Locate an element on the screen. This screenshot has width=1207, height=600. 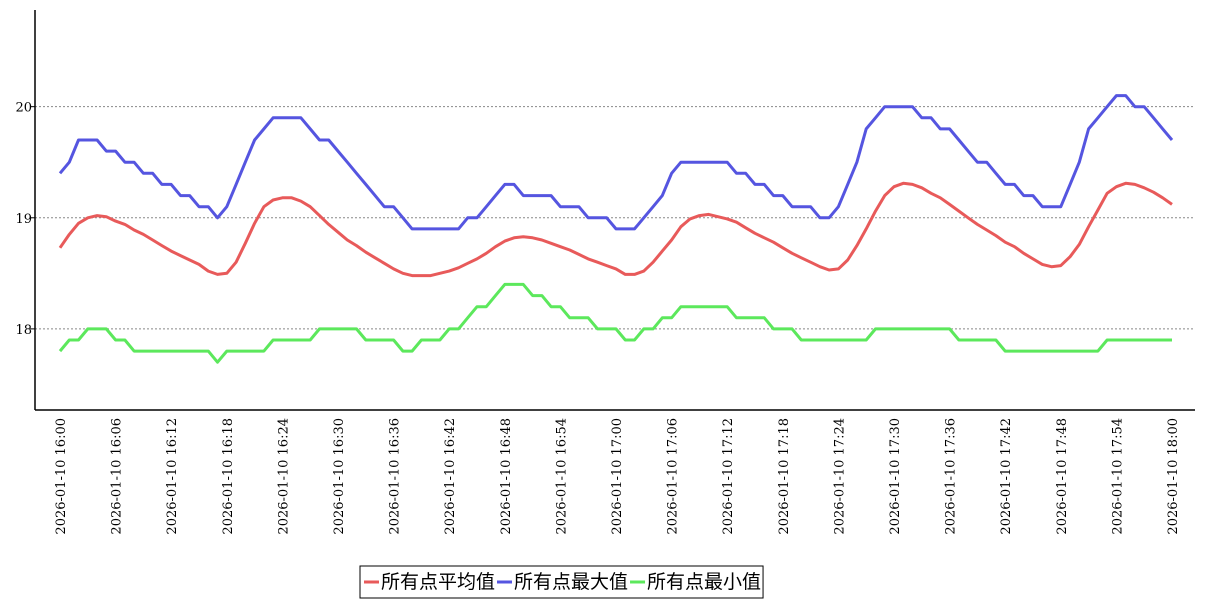
legend-box is located at coordinates (561, 582).